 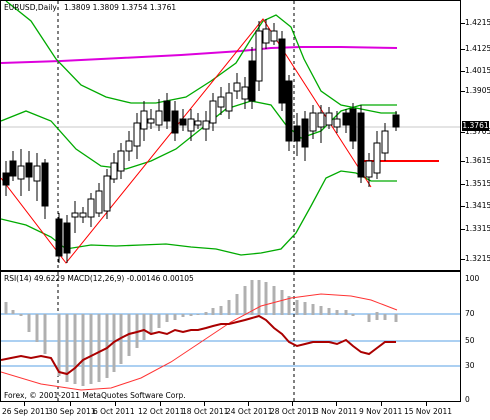 What do you see at coordinates (120, 7) in the screenshot?
I see `ohlc-values: 1.3809 1.3809 1.3754 1.3761` at bounding box center [120, 7].